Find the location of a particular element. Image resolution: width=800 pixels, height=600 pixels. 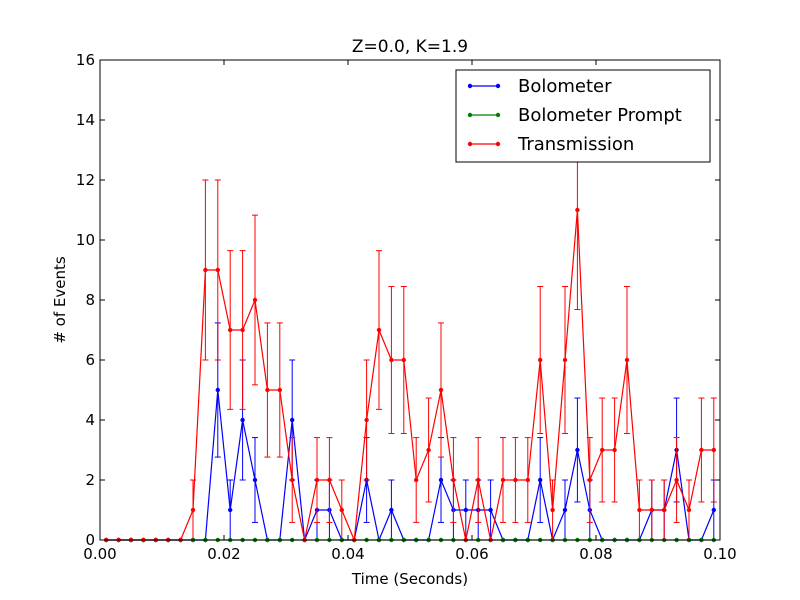

legend-label: Bolometer is located at coordinates (565, 86).